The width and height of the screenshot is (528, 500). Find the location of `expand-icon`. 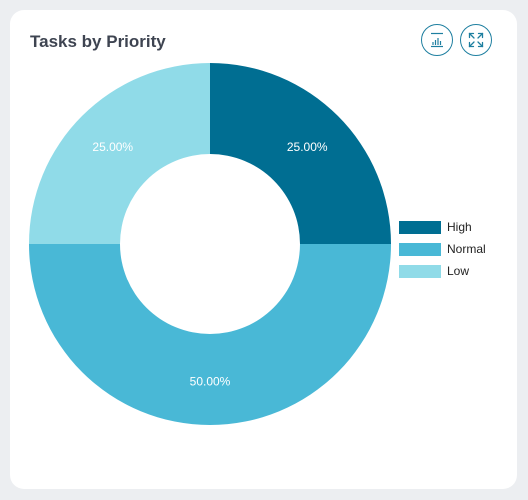

expand-icon is located at coordinates (476, 40).